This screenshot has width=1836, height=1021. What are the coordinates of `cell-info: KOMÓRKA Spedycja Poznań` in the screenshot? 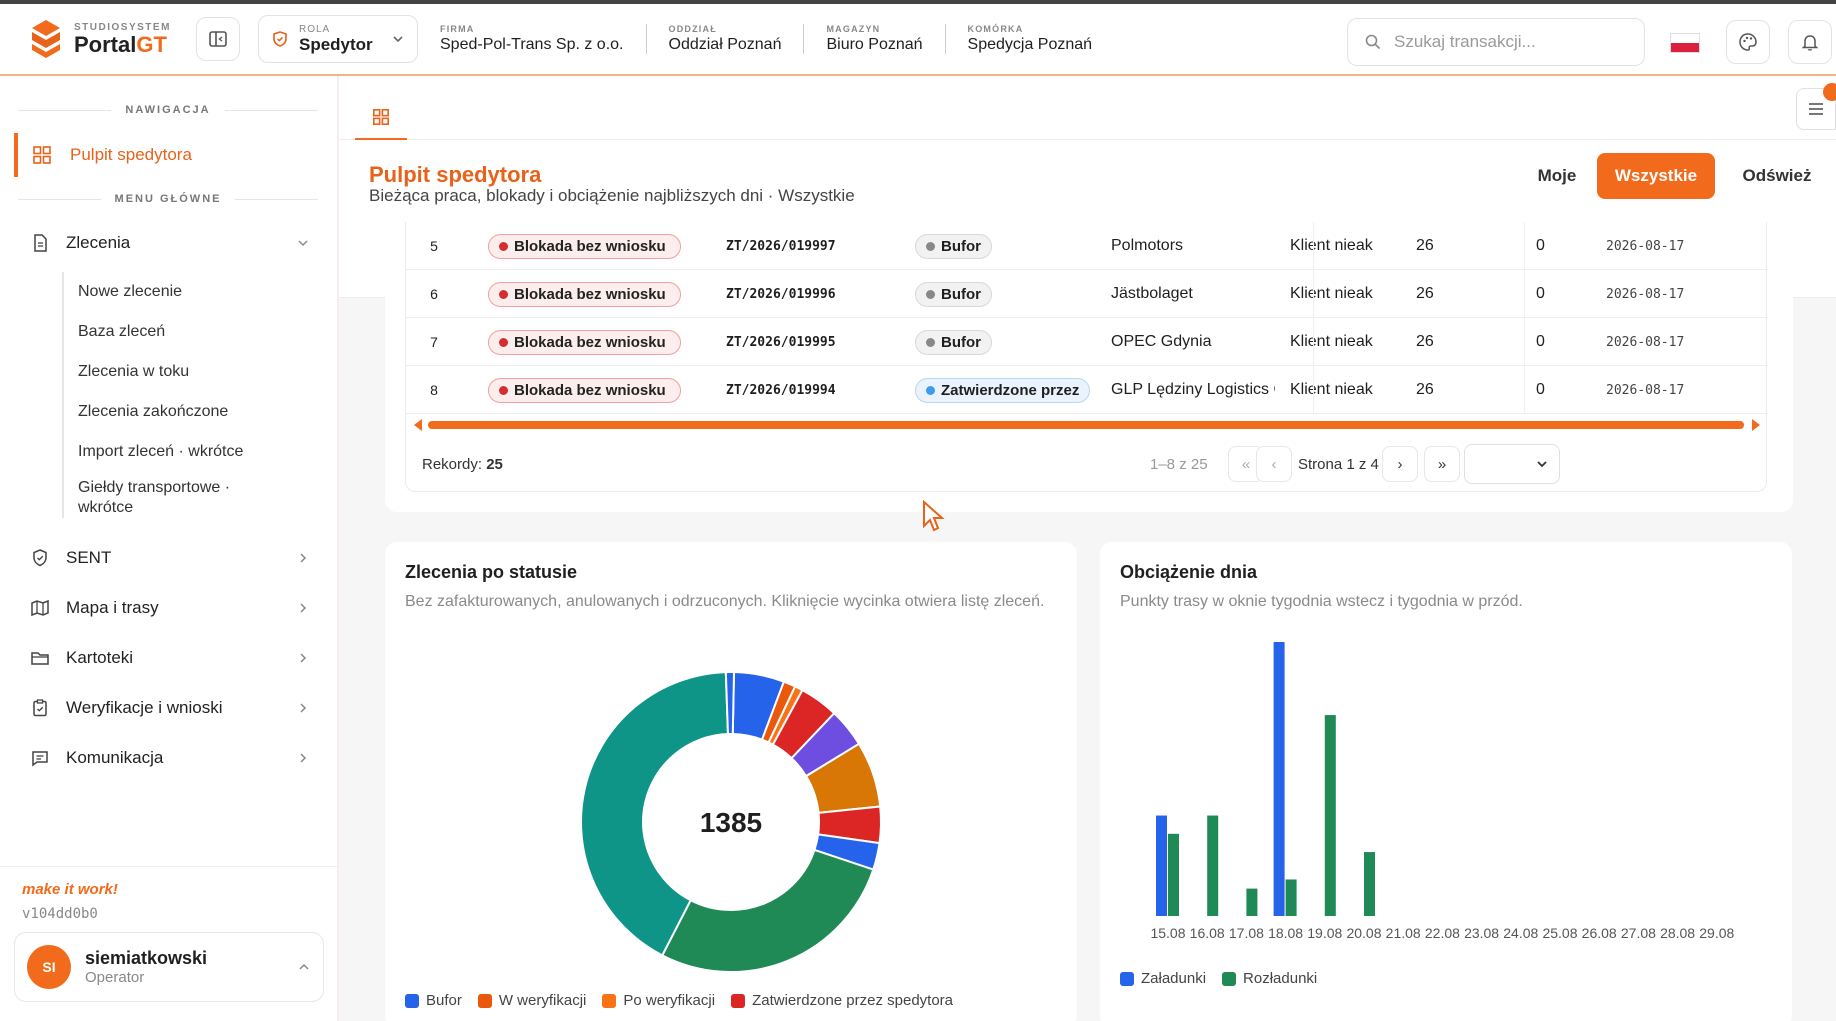 It's located at (1030, 38).